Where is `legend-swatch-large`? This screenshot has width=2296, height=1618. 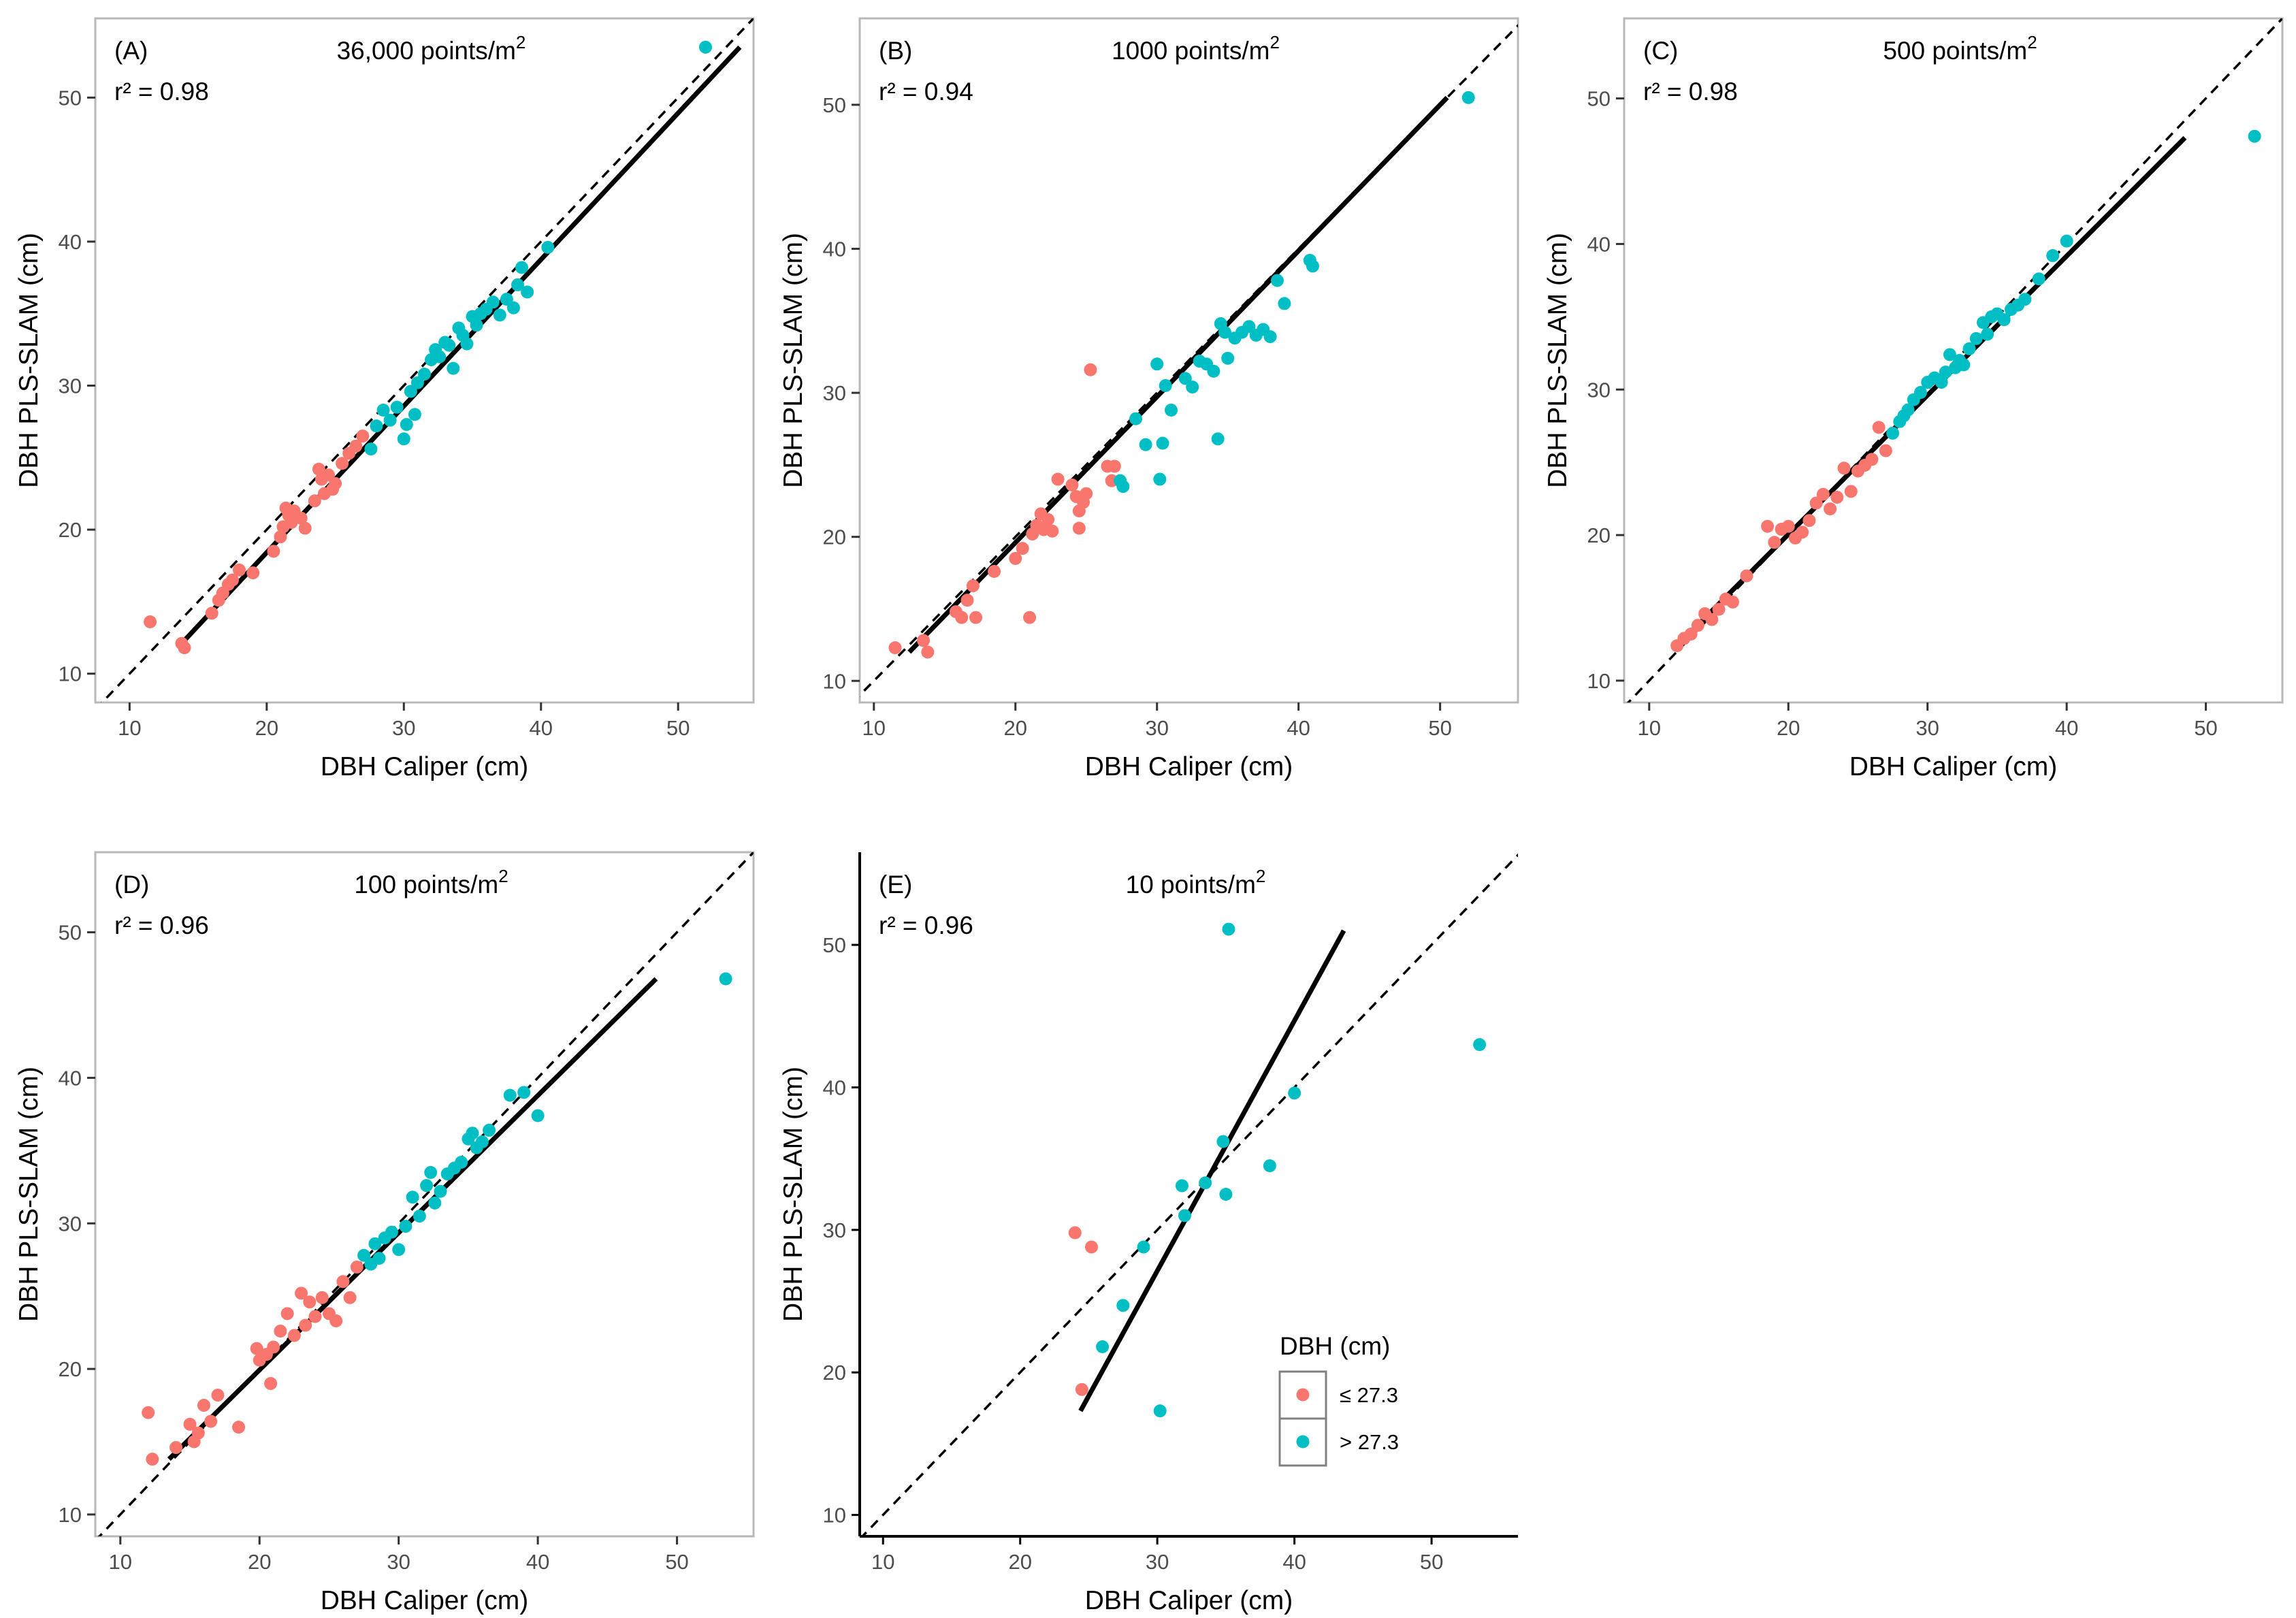 legend-swatch-large is located at coordinates (1303, 1442).